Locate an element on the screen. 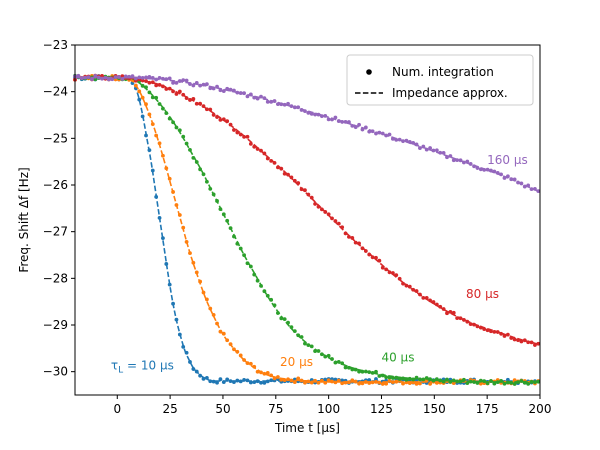  x-tick-label: 0 is located at coordinates (117, 409).